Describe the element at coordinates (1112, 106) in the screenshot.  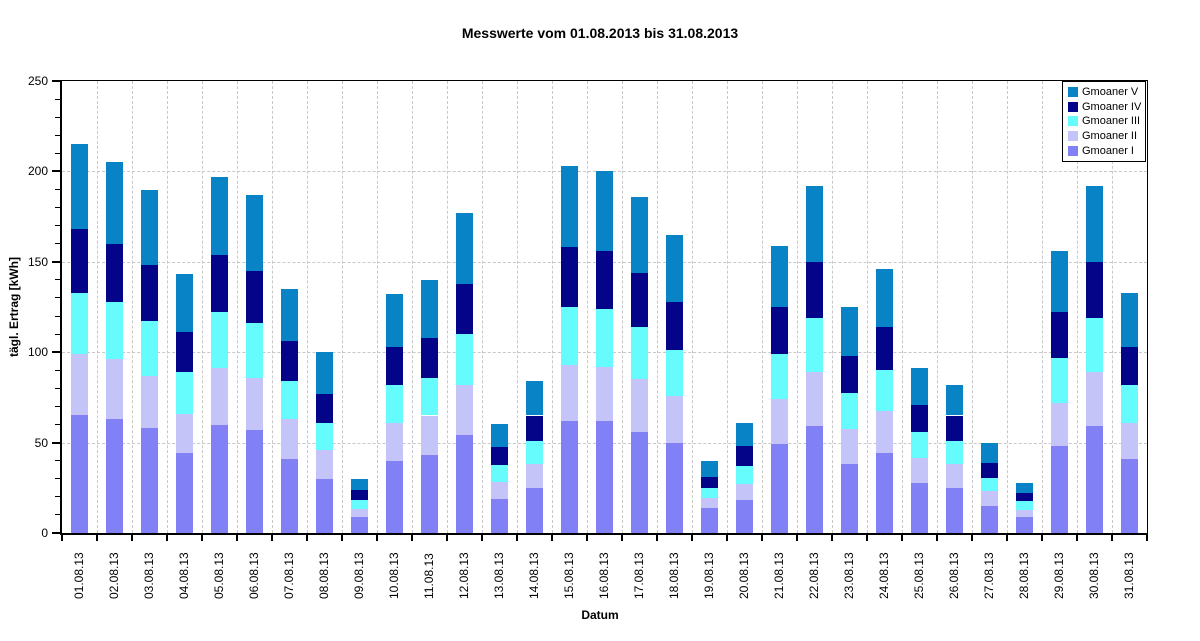
I see `legend-label: Gmoaner IV` at that location.